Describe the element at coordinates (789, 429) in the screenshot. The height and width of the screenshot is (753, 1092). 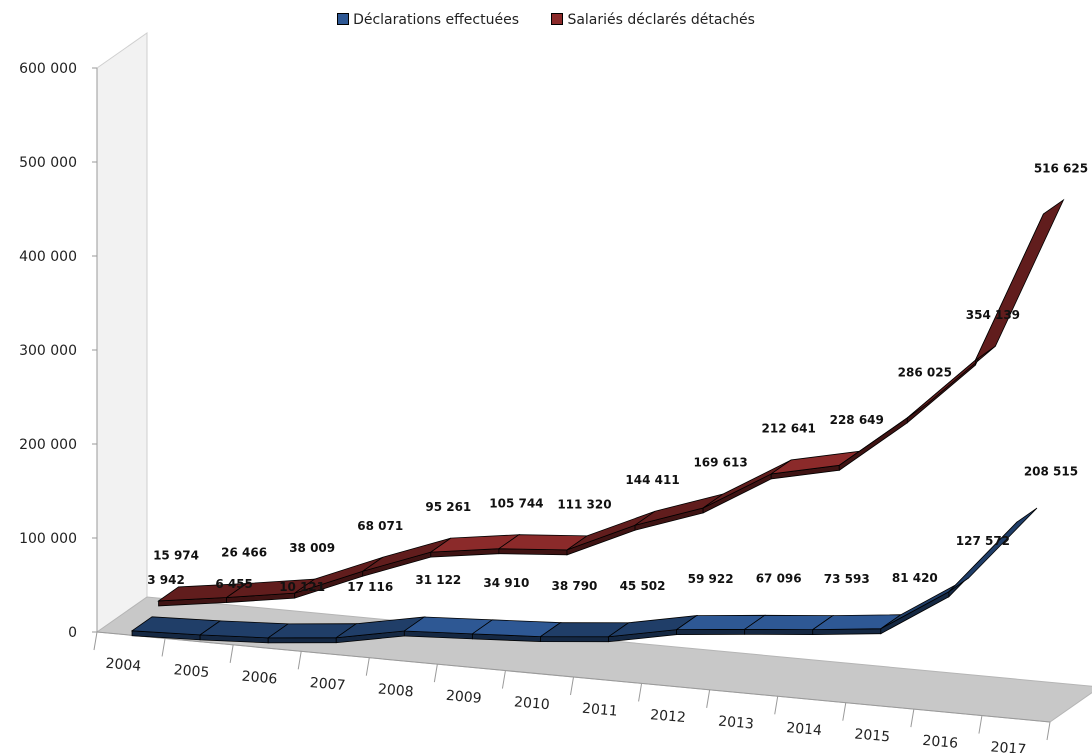
I see `data-label-salaries: 212 641` at that location.